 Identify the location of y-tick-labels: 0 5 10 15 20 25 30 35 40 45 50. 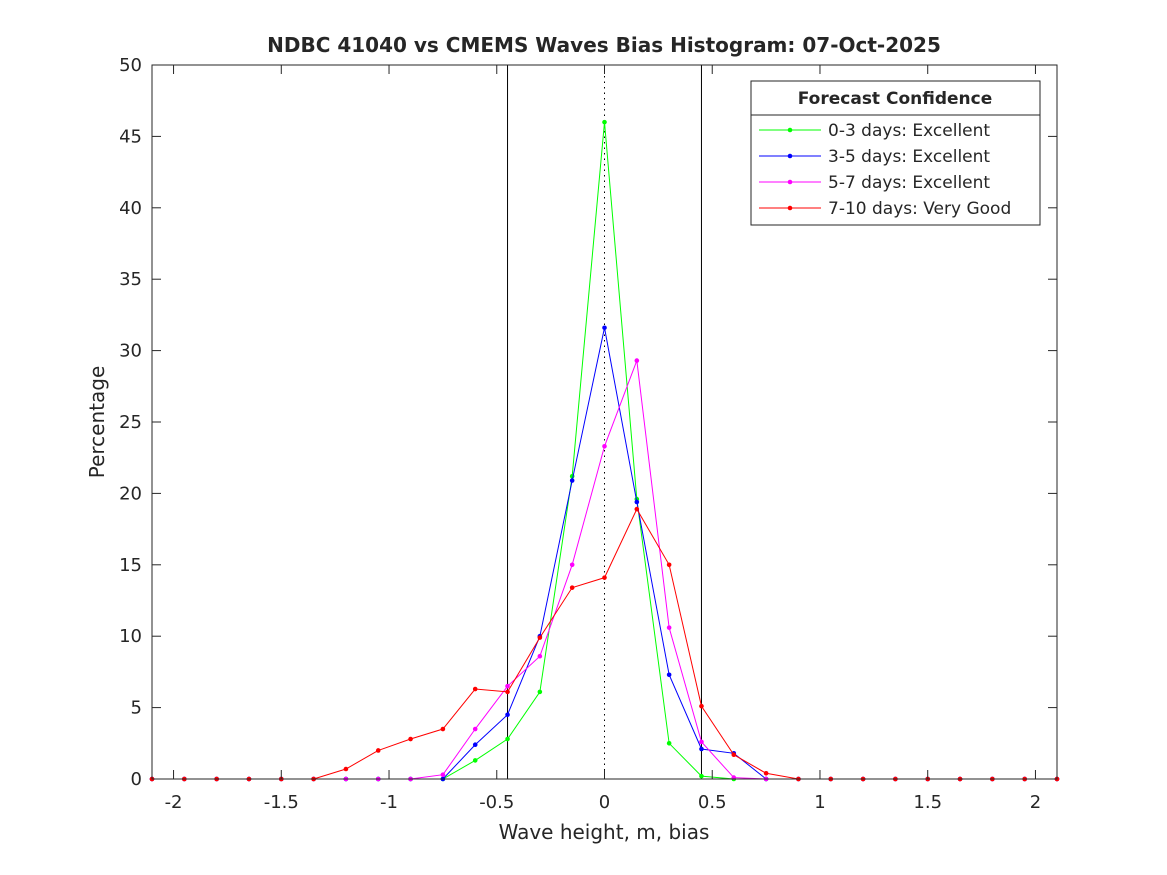
(130, 422).